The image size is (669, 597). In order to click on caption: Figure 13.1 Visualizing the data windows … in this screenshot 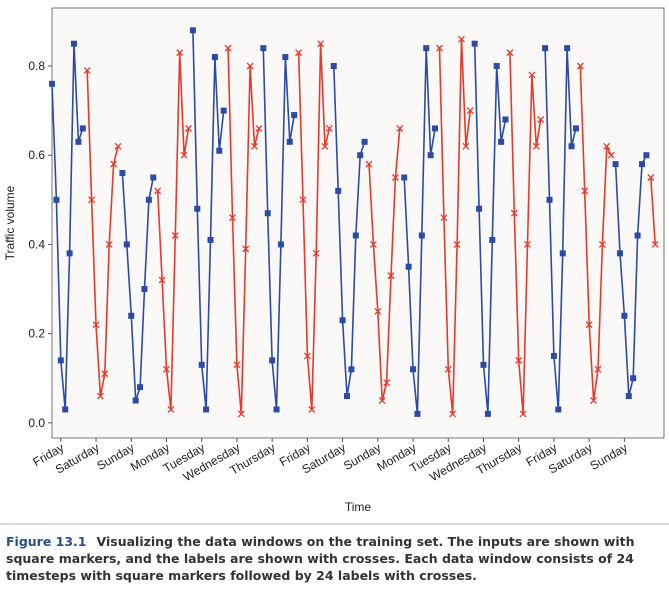, I will do `click(331, 558)`.